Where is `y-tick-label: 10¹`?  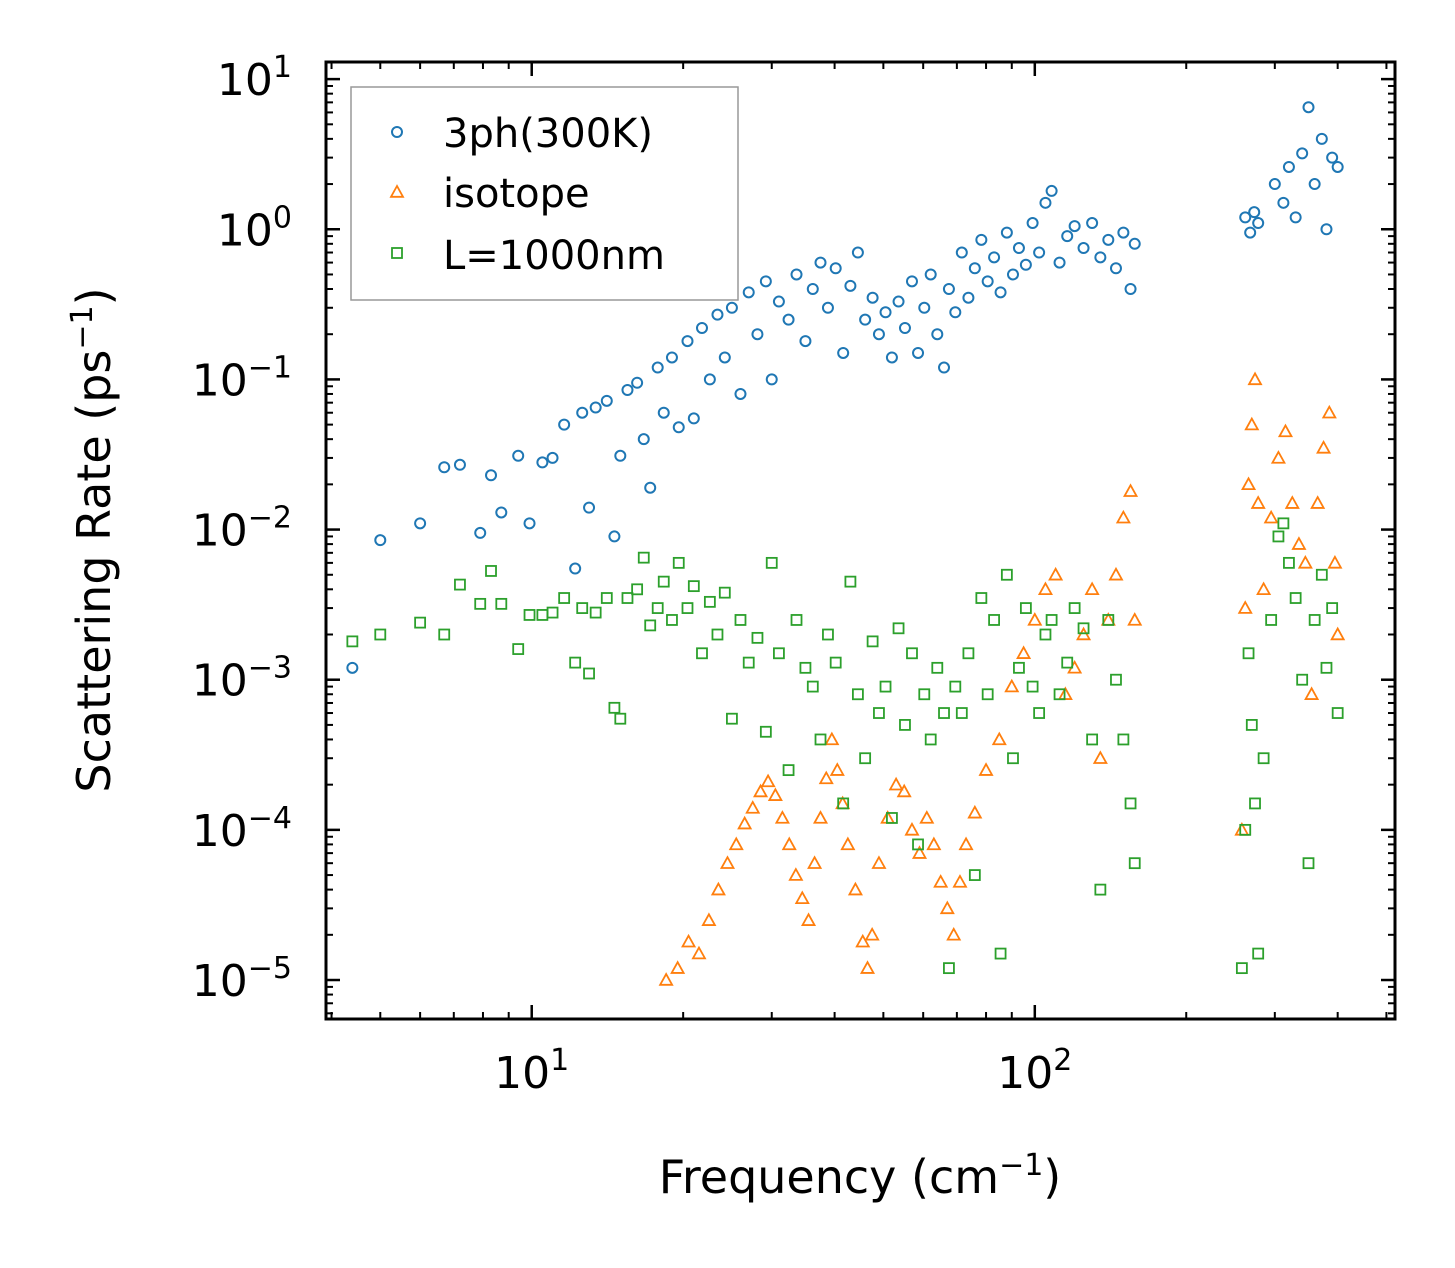
y-tick-label: 10¹ is located at coordinates (254, 78).